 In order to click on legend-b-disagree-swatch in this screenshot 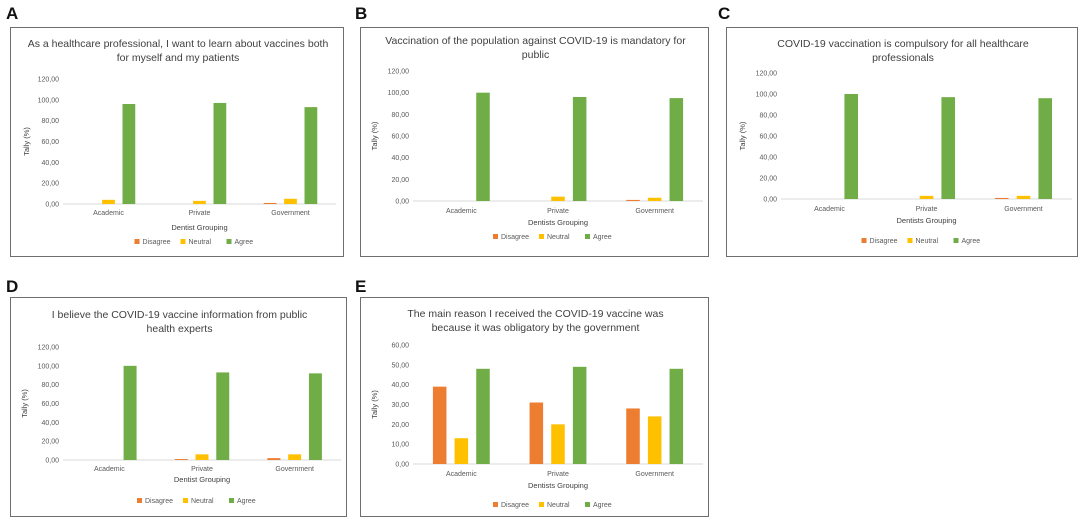, I will do `click(495, 236)`.